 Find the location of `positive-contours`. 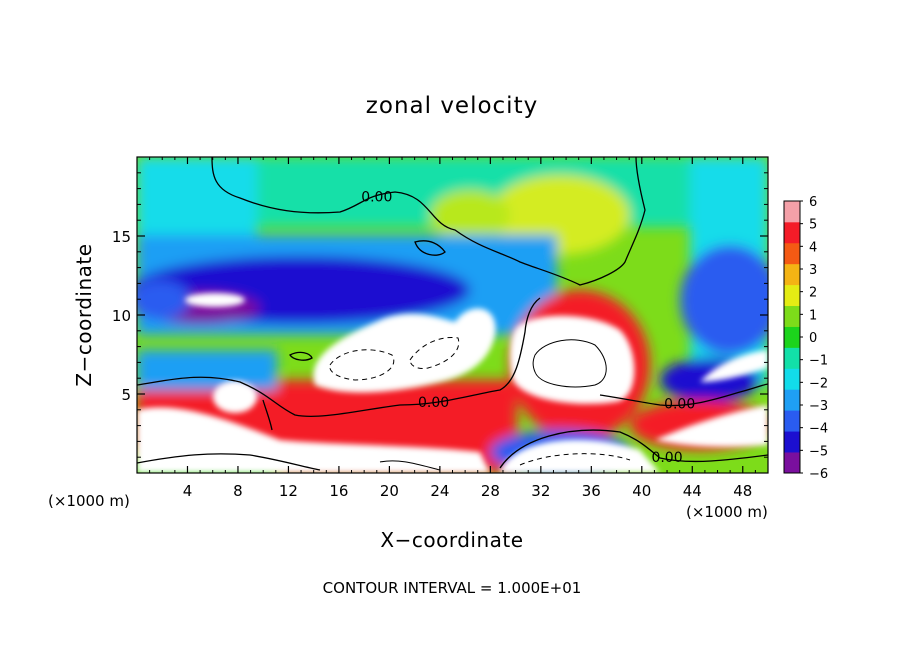

positive-contours is located at coordinates (493, 405).